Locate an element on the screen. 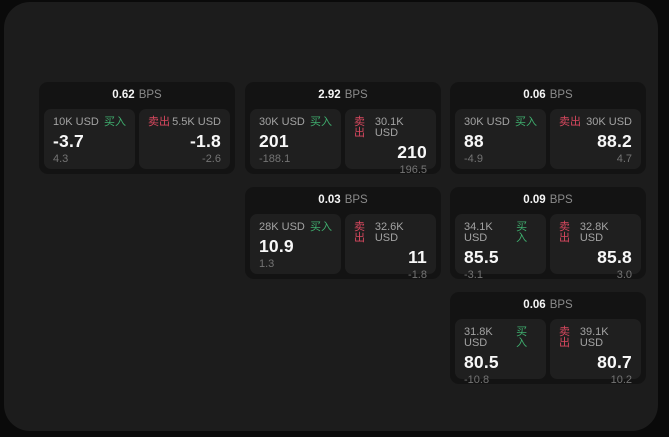 The width and height of the screenshot is (669, 437). sell-amount-label: 32.8K USD is located at coordinates (594, 232).